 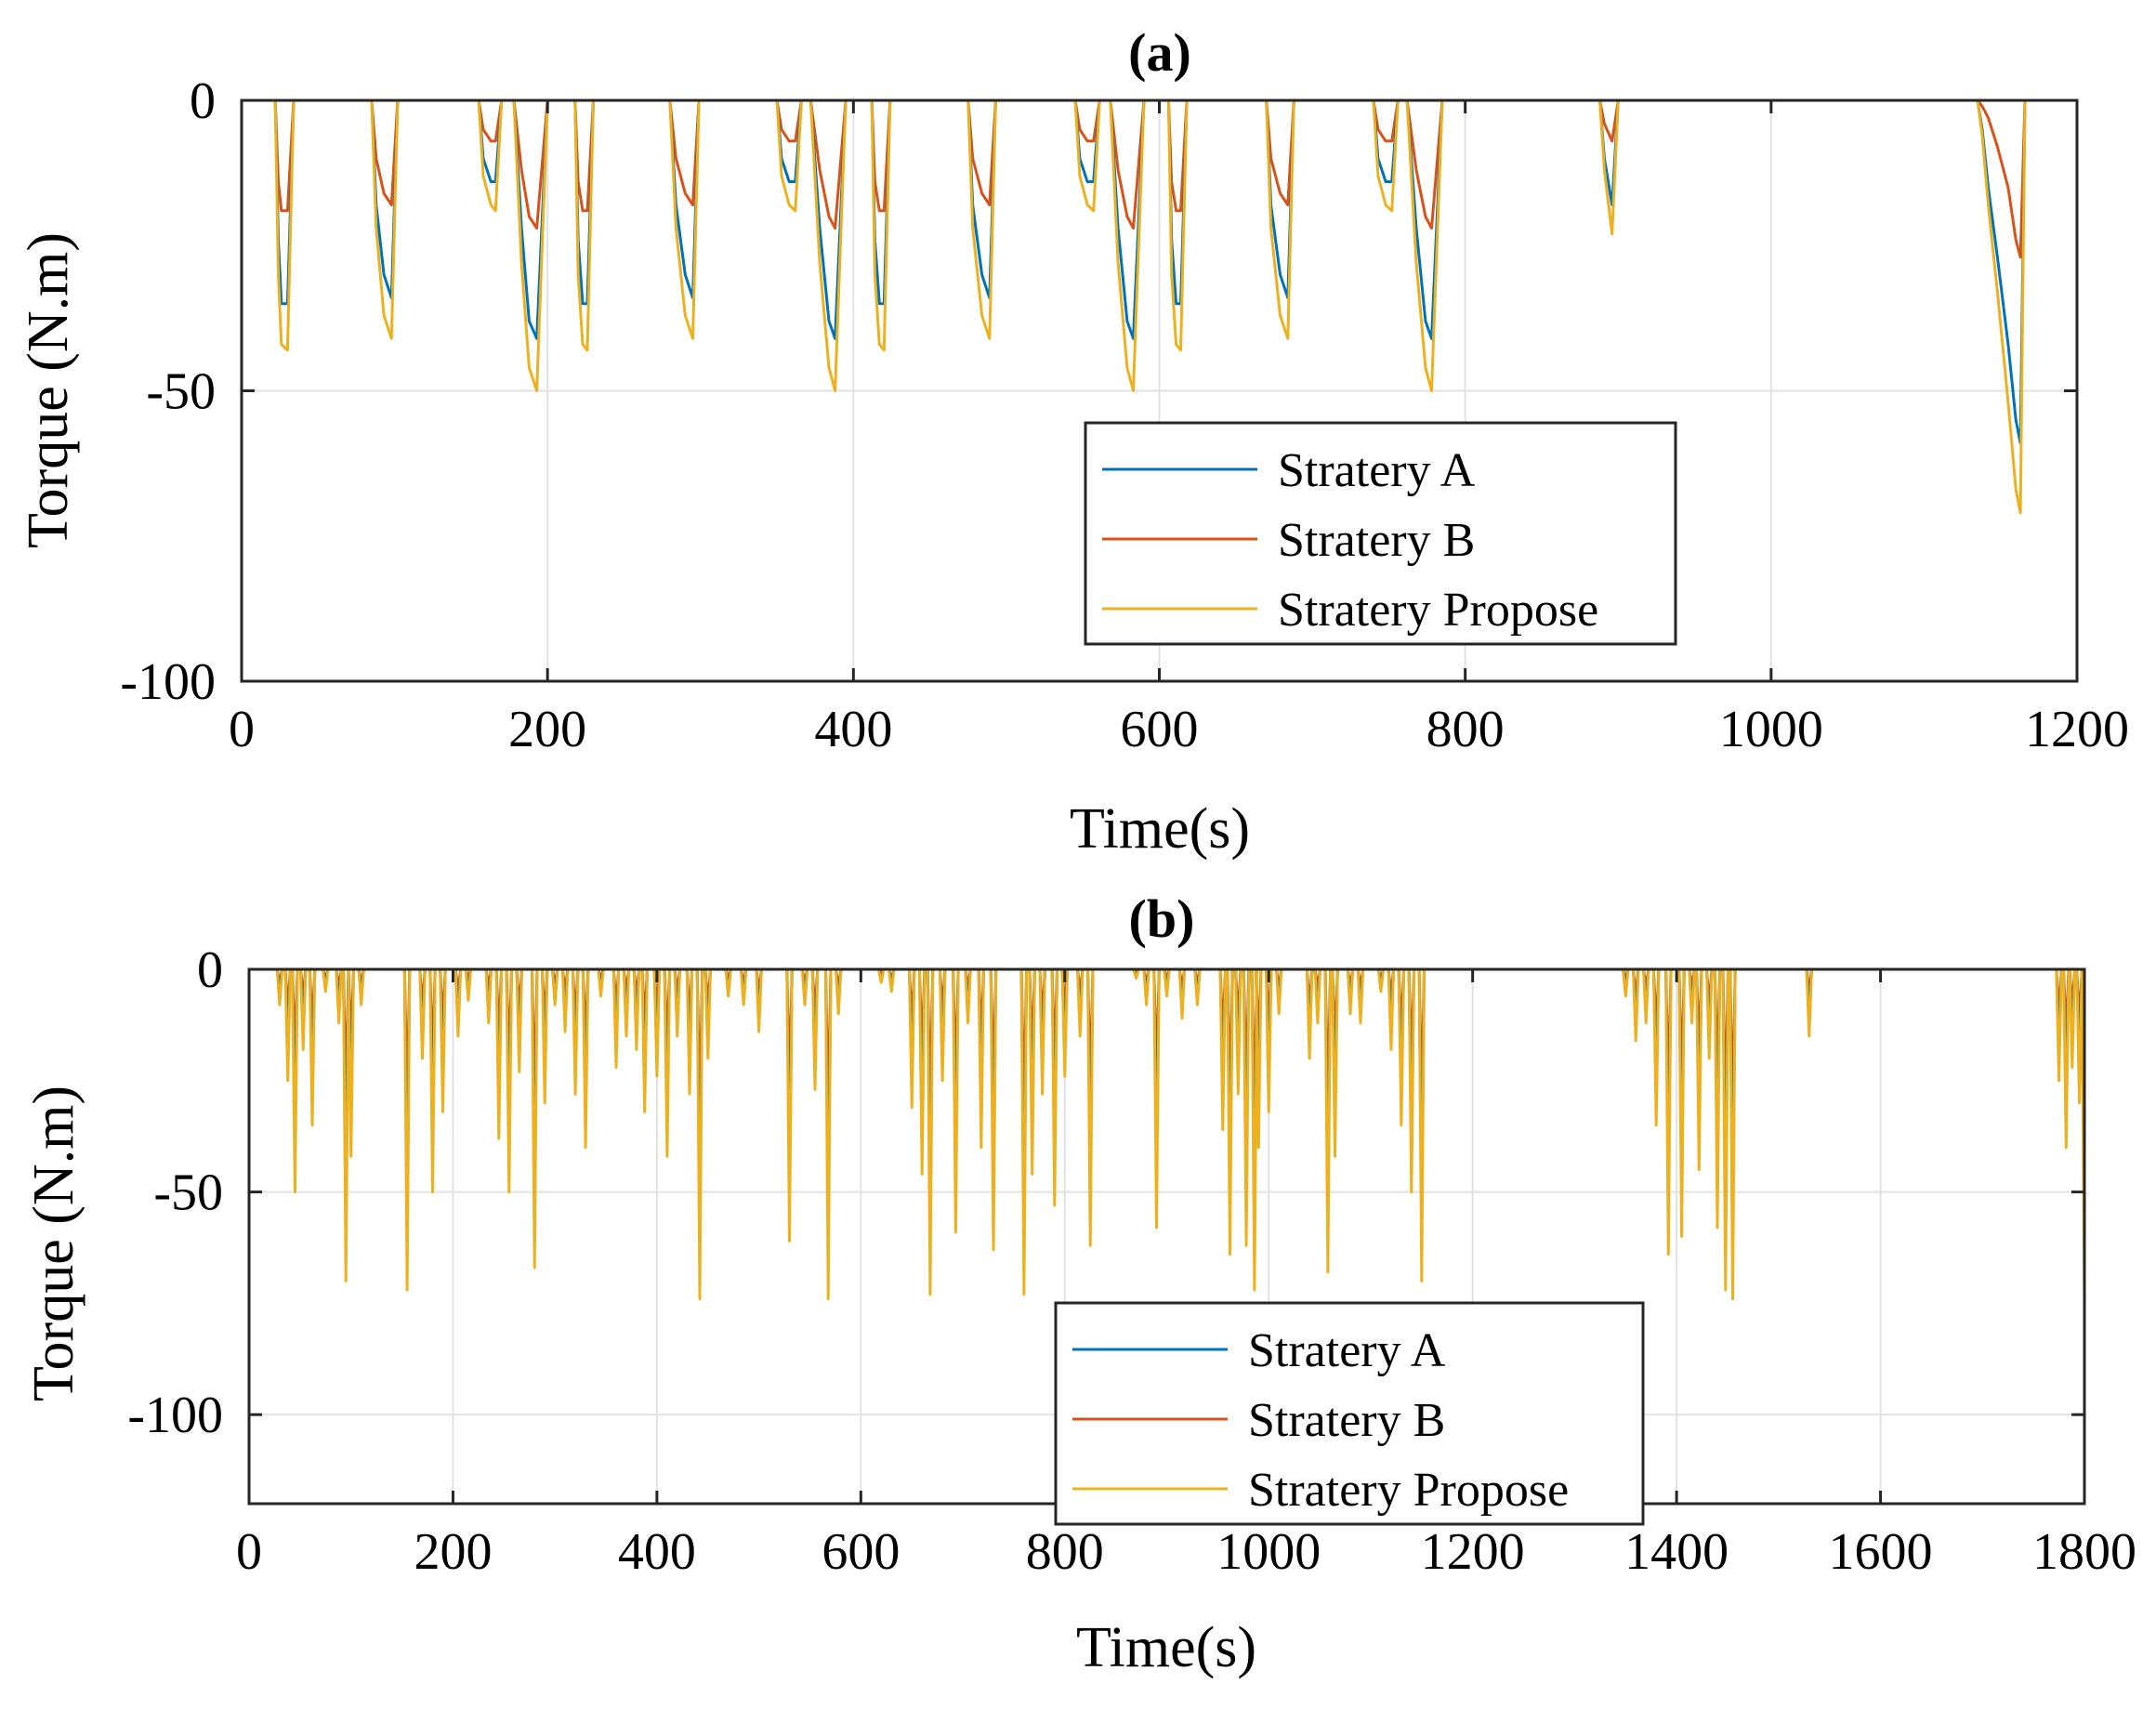 What do you see at coordinates (2084, 1552) in the screenshot?
I see `x-tick-label: 1800` at bounding box center [2084, 1552].